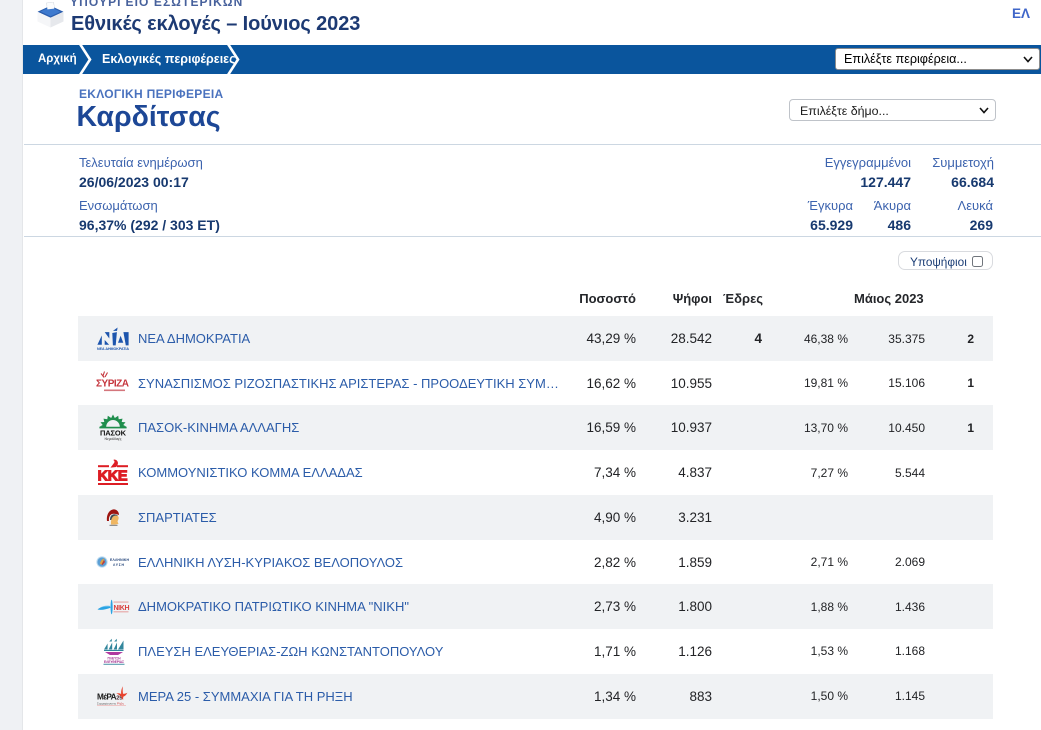 This screenshot has width=1041, height=730. Describe the element at coordinates (120, 560) in the screenshot. I see `svg-text: ΕΛΛΗΝΙΚΗ` at that location.